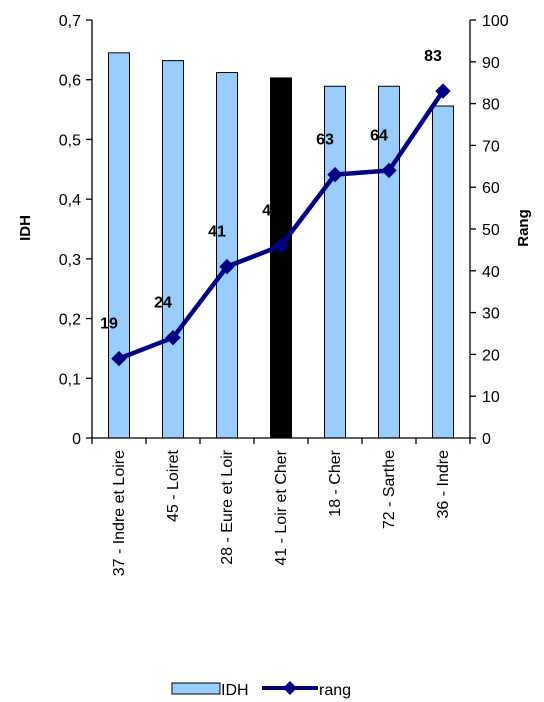 This screenshot has width=544, height=702. Describe the element at coordinates (335, 690) in the screenshot. I see `legend-rang-label: rang` at that location.